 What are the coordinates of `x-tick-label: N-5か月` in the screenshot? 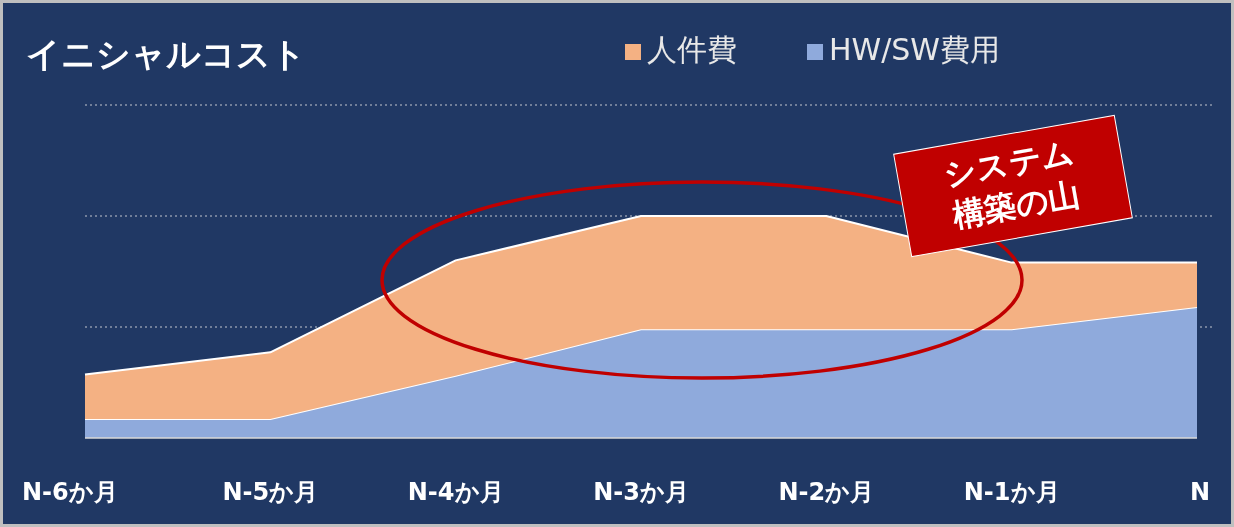 It's located at (270, 492).